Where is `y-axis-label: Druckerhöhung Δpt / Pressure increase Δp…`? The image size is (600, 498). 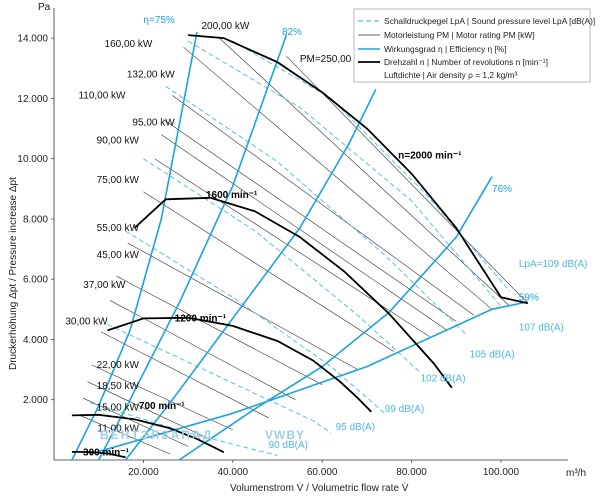 y-axis-label: Druckerhöhung Δpt / Pressure increase Δp… is located at coordinates (13, 273).